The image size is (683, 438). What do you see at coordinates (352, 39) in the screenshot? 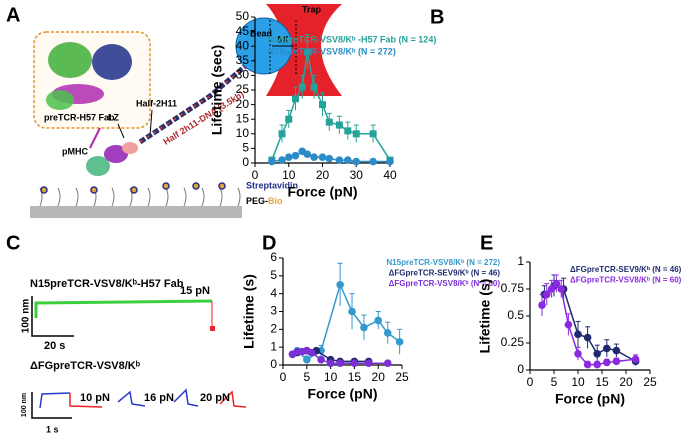
I see `legend-entry: N15preTCR-VSV8/Kᵇ -H57 Fab (N = 124)` at bounding box center [352, 39].